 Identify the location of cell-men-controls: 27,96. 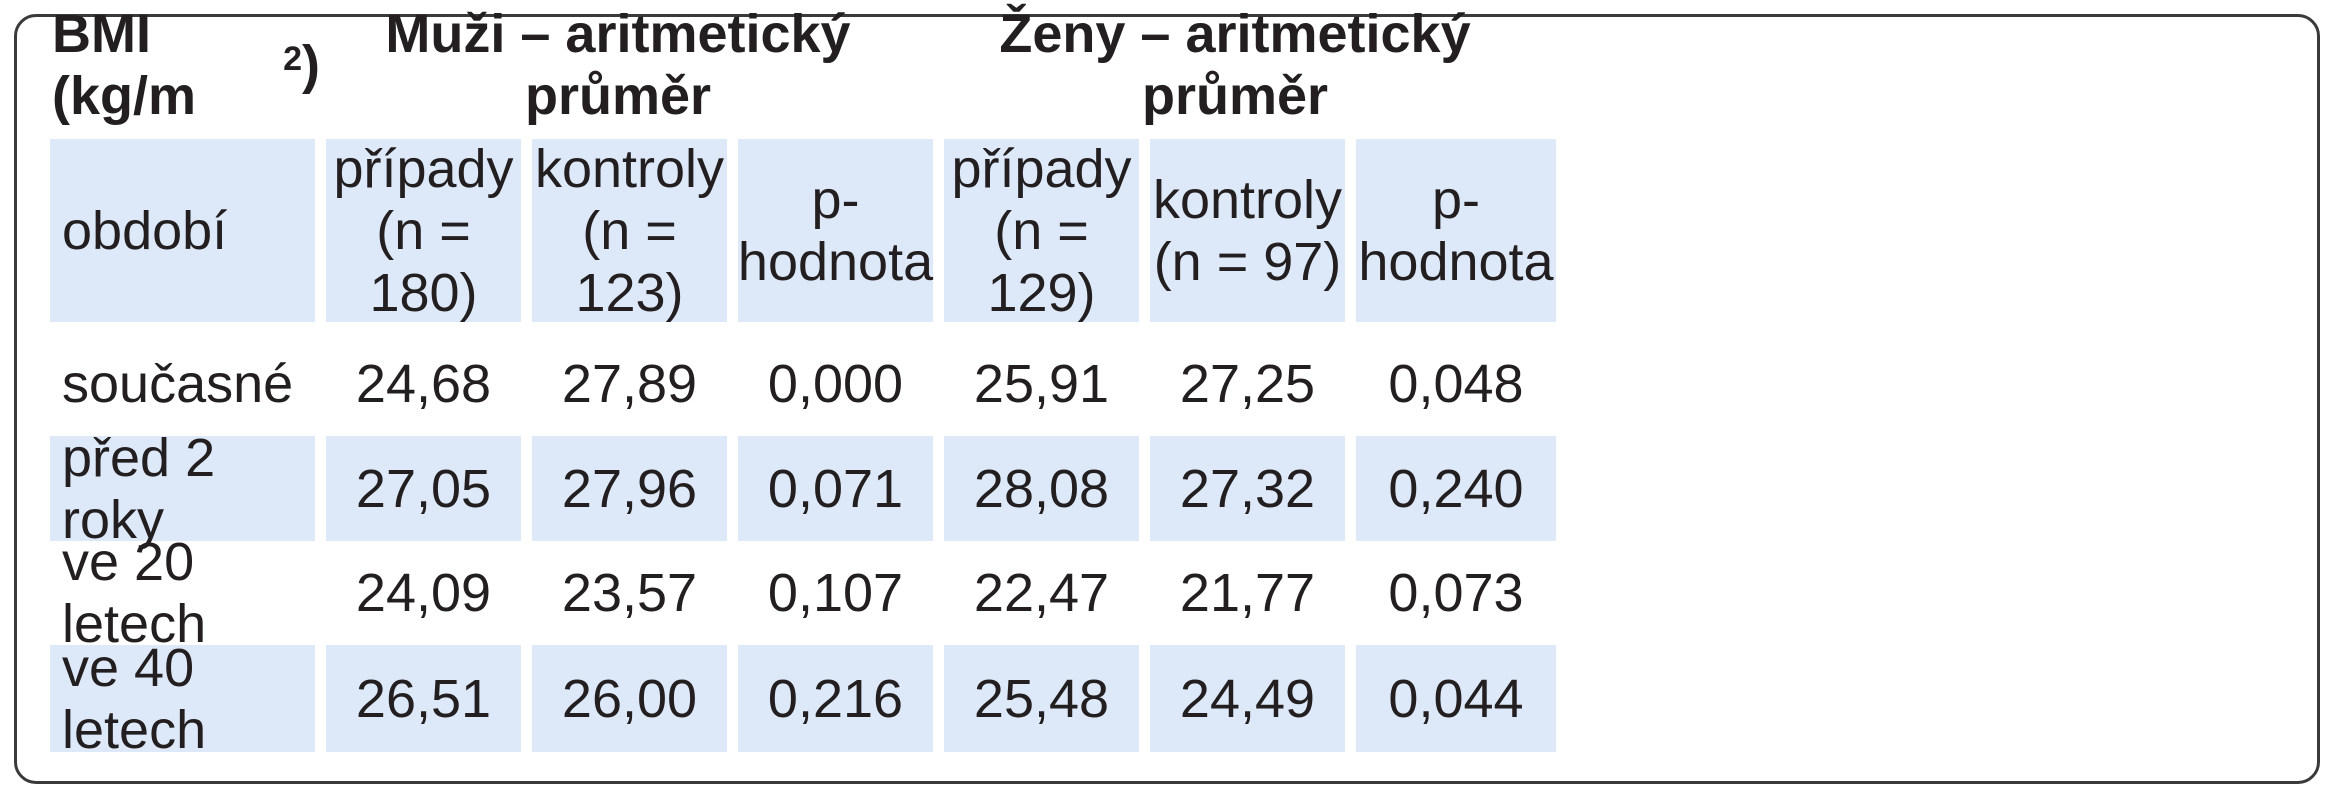
(629, 488).